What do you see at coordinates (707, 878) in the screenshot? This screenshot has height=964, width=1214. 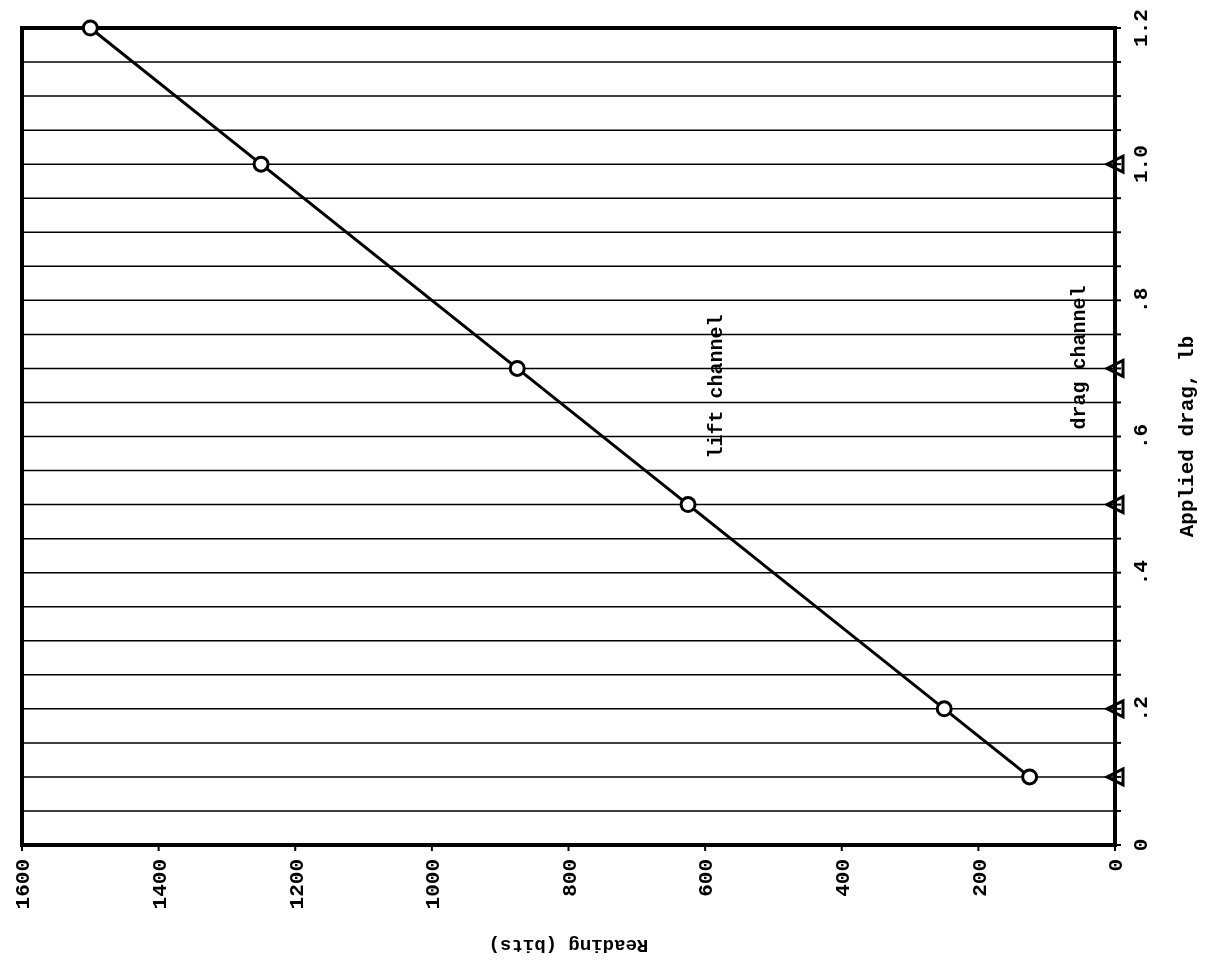 I see `x-tick-label: 600` at bounding box center [707, 878].